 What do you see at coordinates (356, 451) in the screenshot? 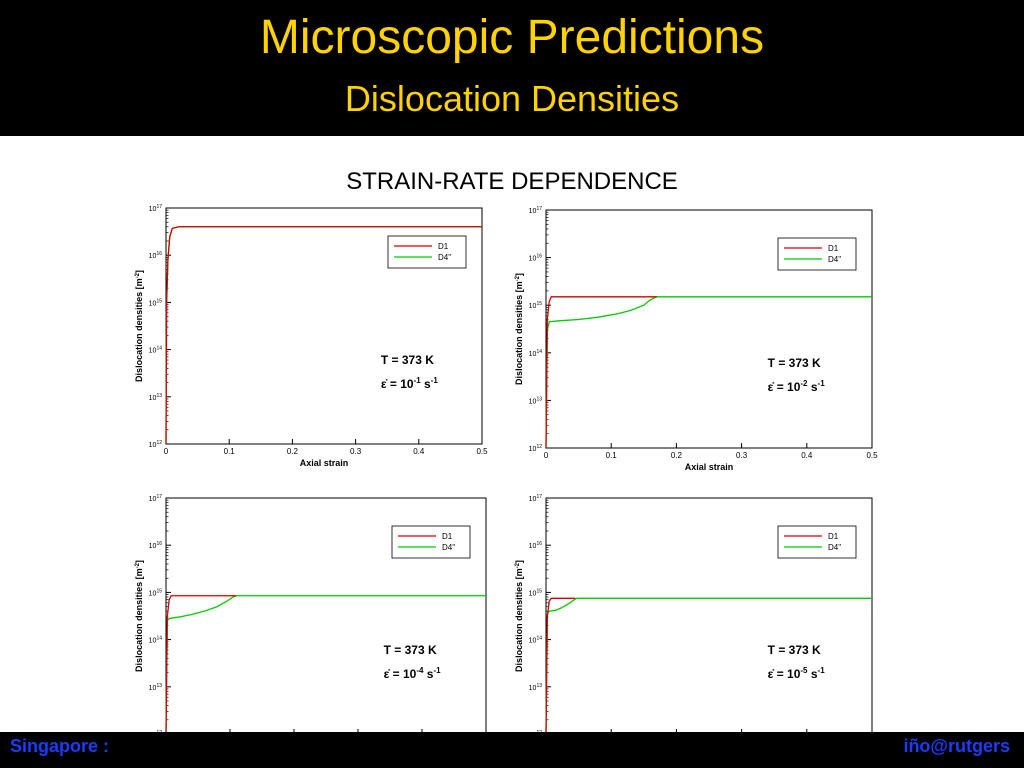
I see `x-tick-label: 0.3` at bounding box center [356, 451].